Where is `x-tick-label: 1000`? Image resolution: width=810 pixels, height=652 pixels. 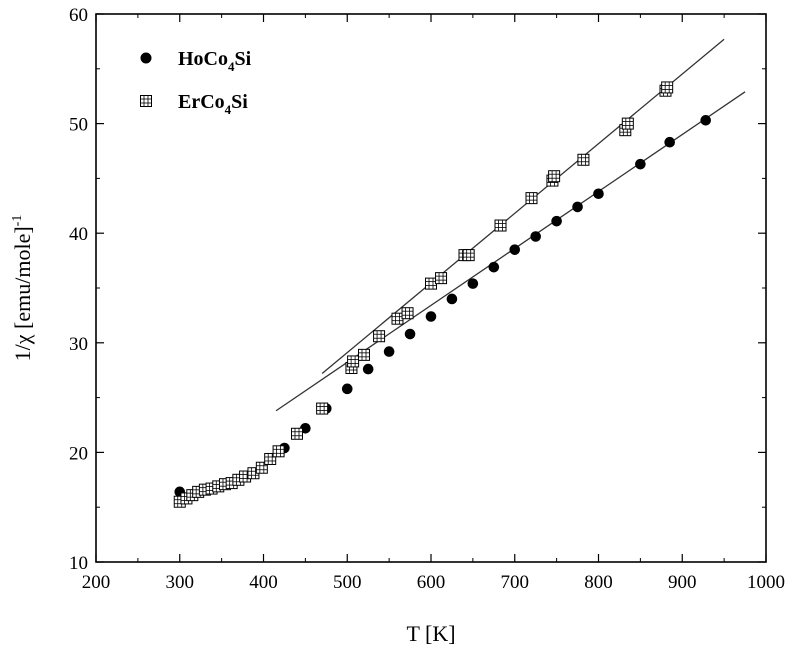 x-tick-label: 1000 is located at coordinates (766, 582).